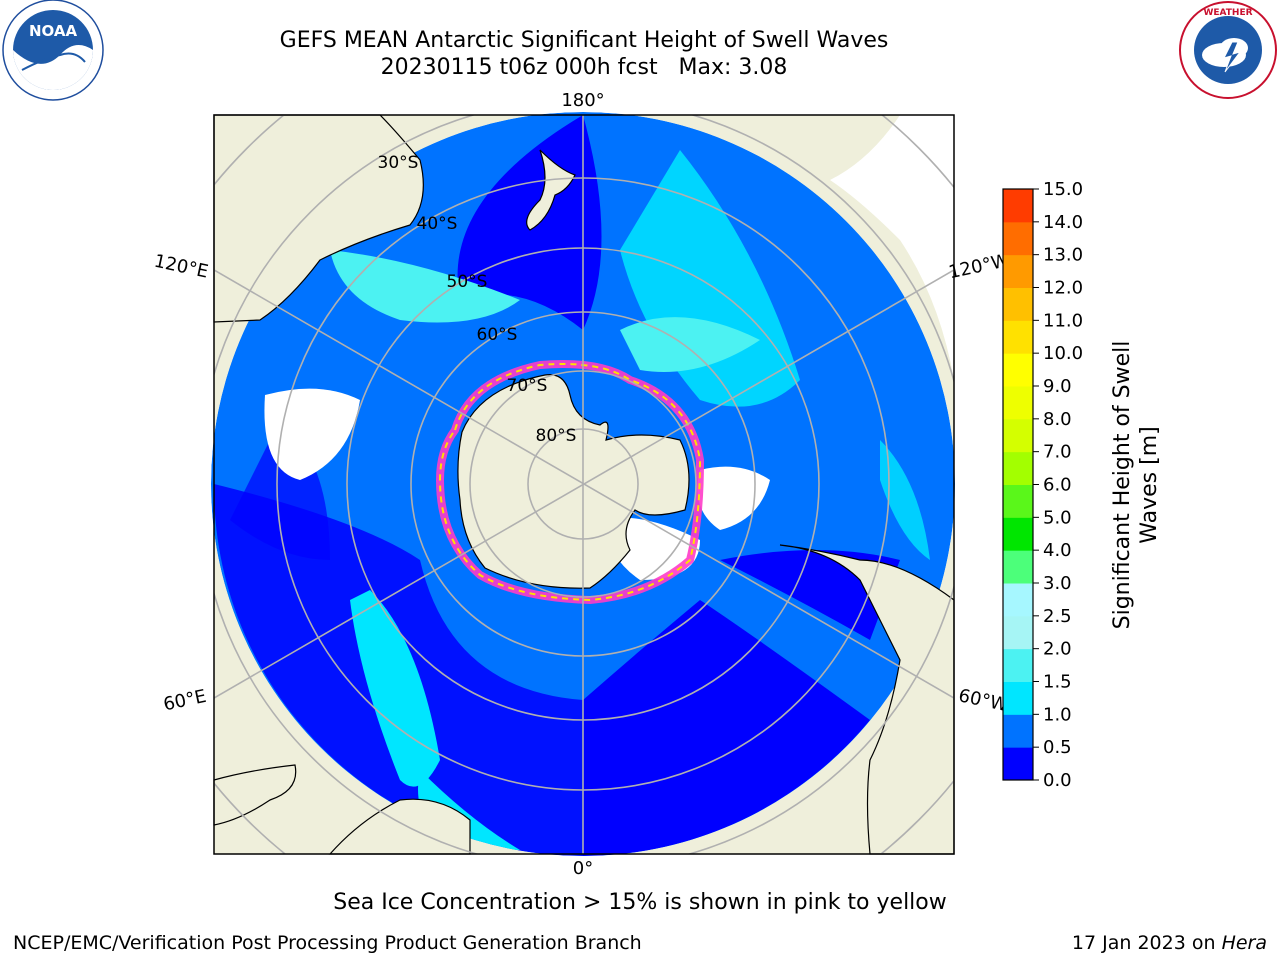 The width and height of the screenshot is (1280, 960). What do you see at coordinates (1063, 222) in the screenshot?
I see `colorbar-tick-label: 14.0` at bounding box center [1063, 222].